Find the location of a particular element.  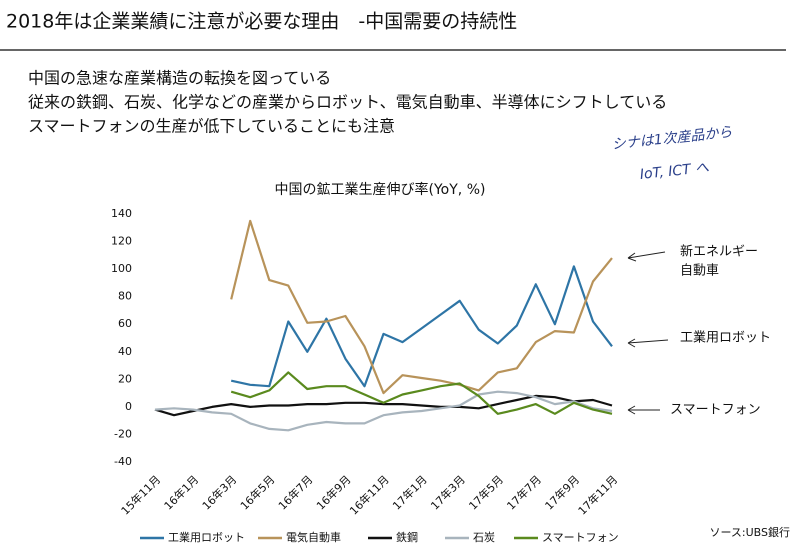

y-tick-label: 60 is located at coordinates (125, 323).